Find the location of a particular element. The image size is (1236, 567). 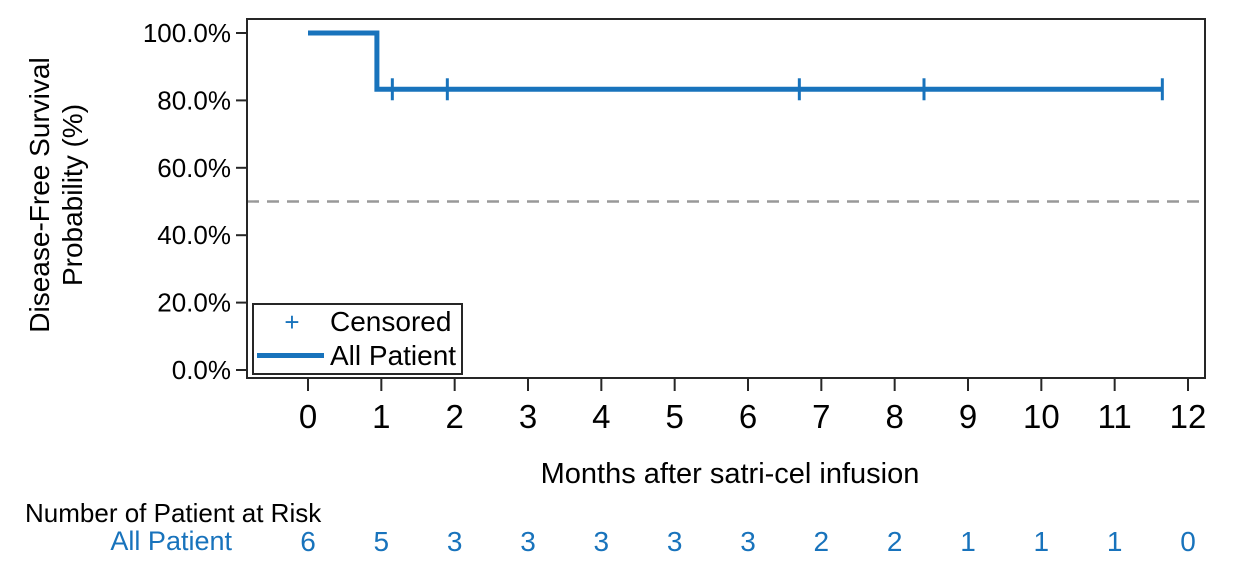

legend: + Censored All Patient is located at coordinates (357, 339).